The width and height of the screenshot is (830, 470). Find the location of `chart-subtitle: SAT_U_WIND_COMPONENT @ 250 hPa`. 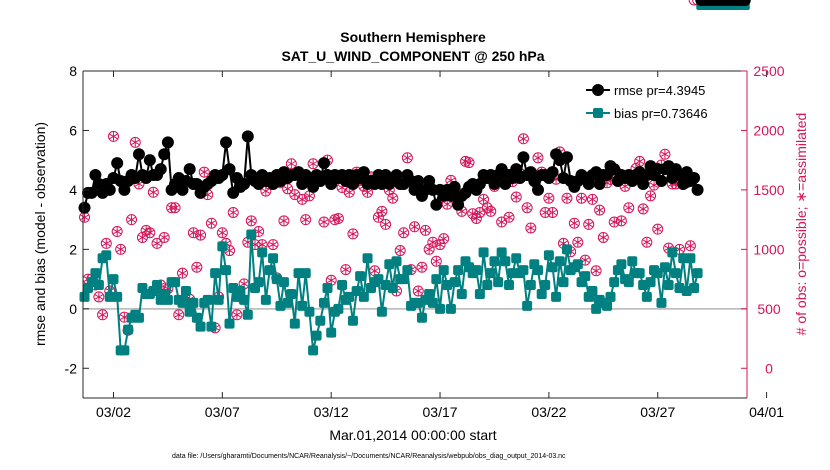

chart-subtitle: SAT_U_WIND_COMPONENT @ 250 hPa is located at coordinates (412, 56).